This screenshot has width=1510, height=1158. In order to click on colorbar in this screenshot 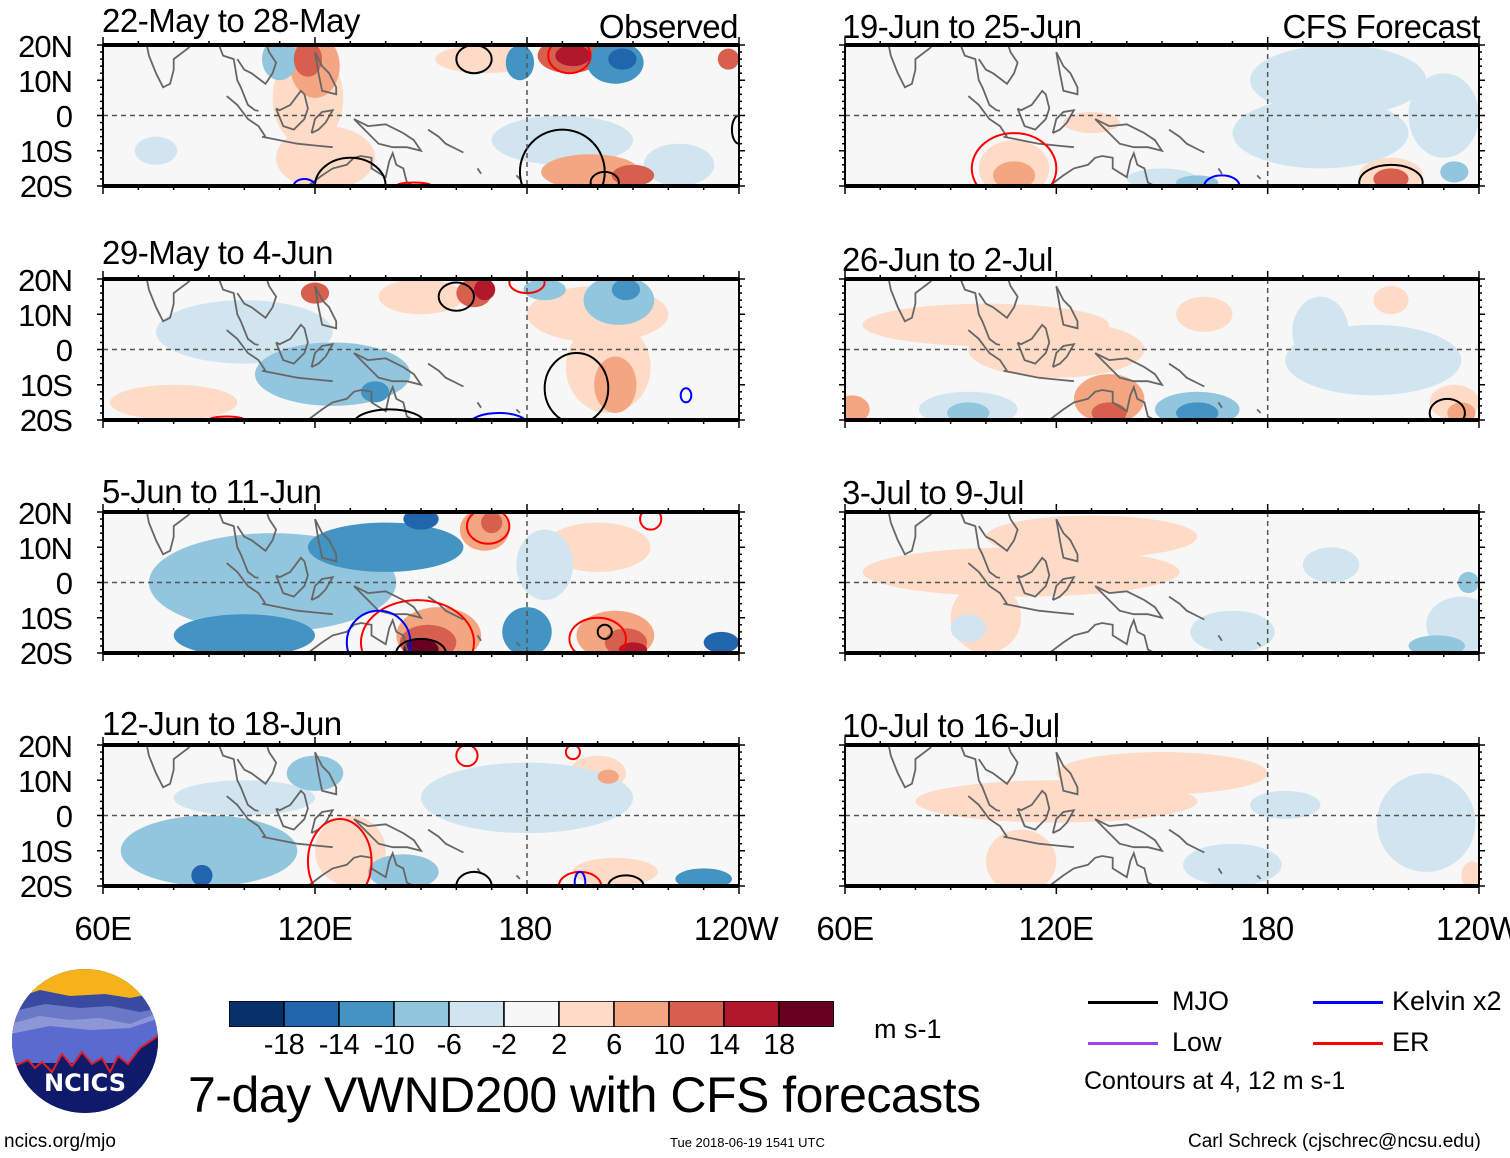, I will do `click(531, 1014)`.